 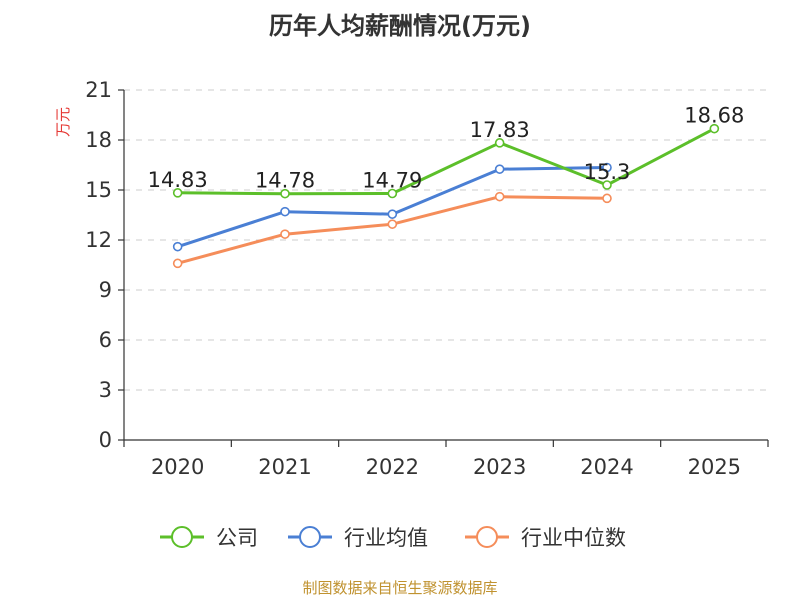 What do you see at coordinates (500, 130) in the screenshot?
I see `data-label: 17.83` at bounding box center [500, 130].